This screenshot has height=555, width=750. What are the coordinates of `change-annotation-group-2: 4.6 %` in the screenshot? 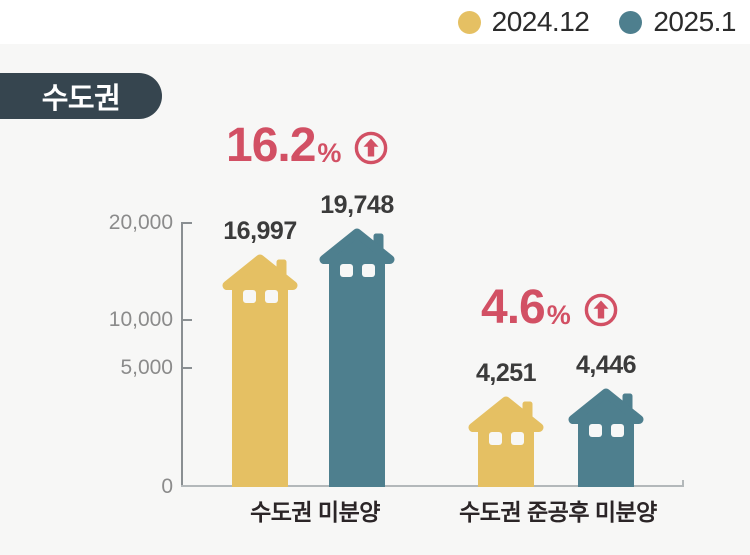 It's located at (550, 308).